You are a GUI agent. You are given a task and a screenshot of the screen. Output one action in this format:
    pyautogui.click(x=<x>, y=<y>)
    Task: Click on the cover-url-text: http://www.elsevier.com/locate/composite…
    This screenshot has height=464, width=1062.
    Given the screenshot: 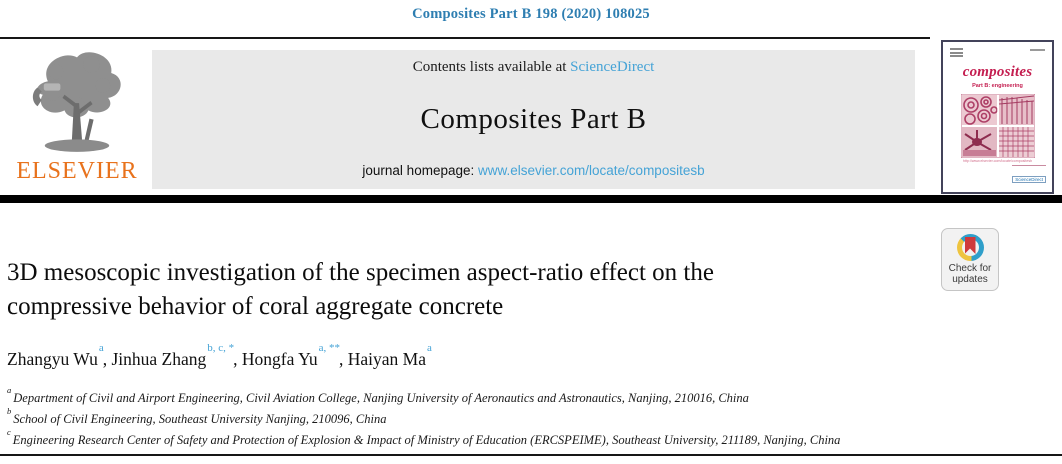 What is the action you would take?
    pyautogui.click(x=997, y=161)
    